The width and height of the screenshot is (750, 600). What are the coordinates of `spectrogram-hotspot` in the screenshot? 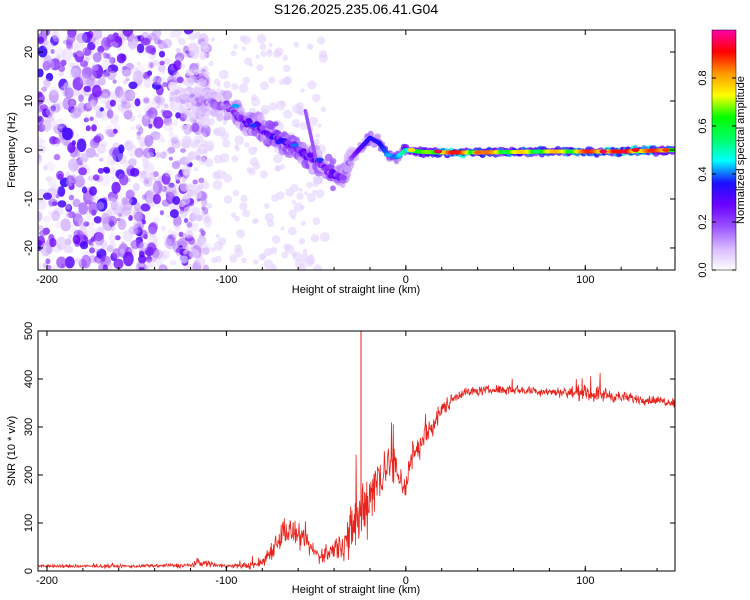 It's located at (253, 125).